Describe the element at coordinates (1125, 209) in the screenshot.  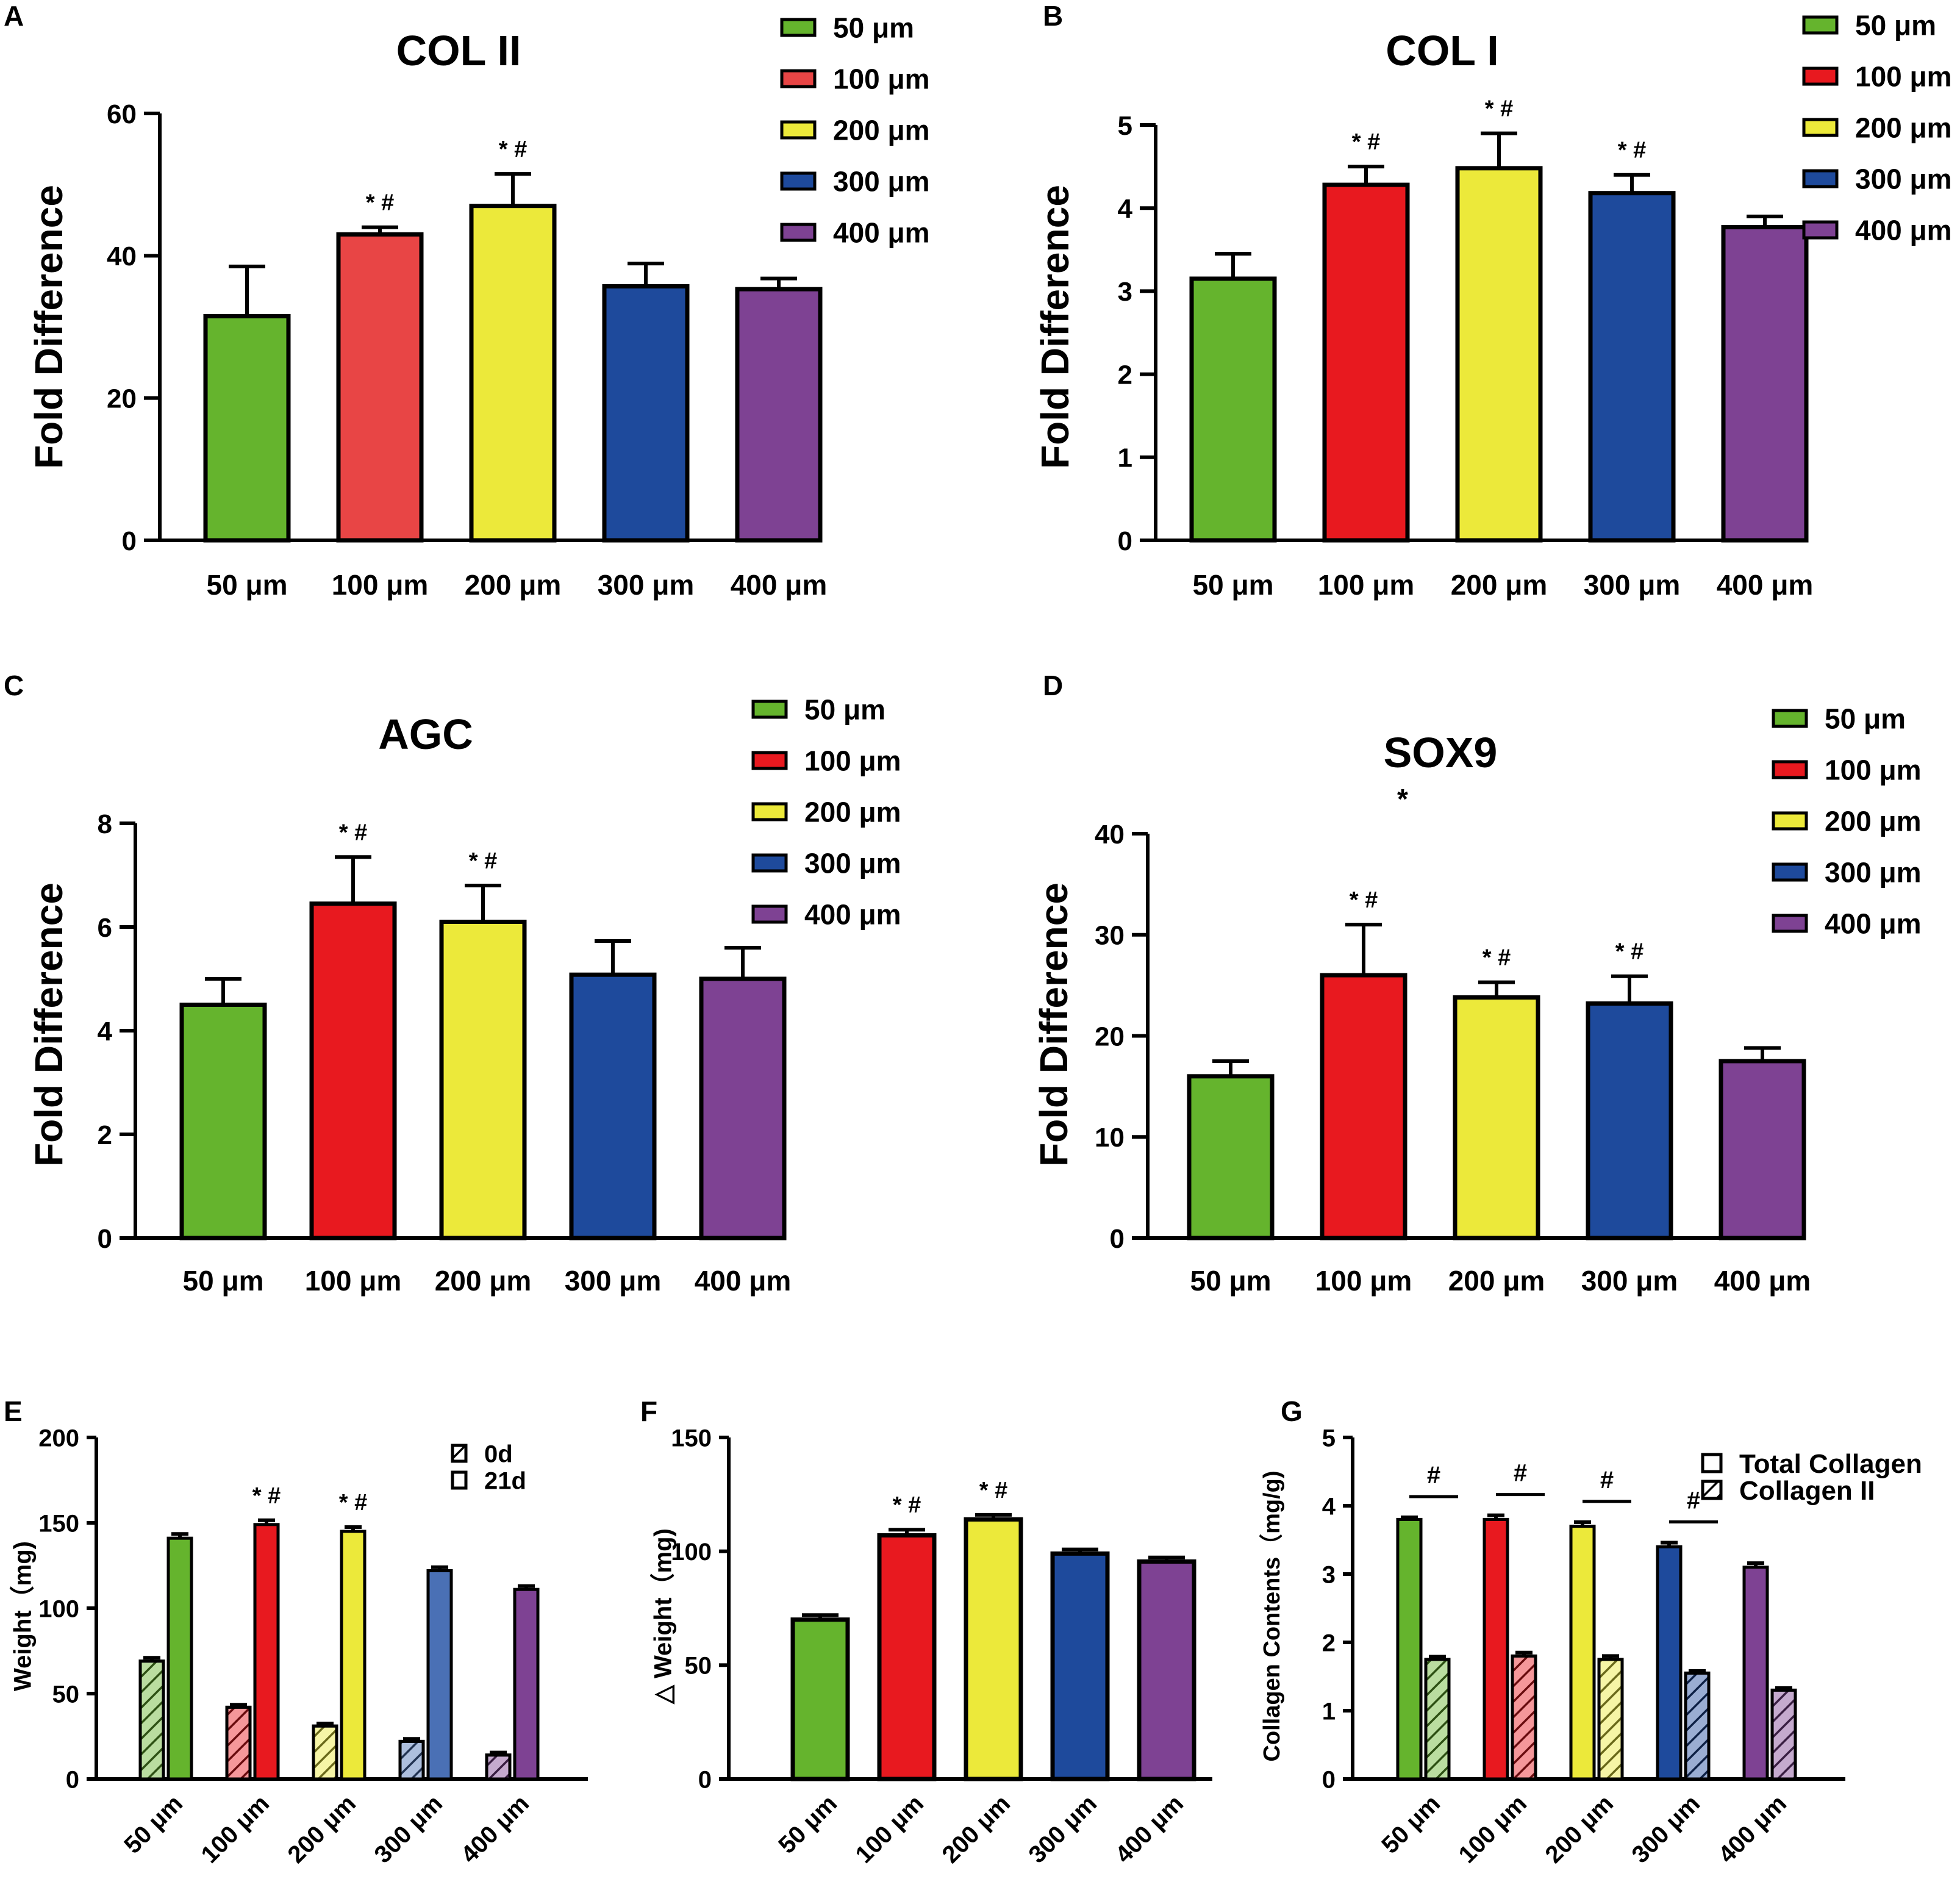
I see `y-tick-label: 4` at that location.